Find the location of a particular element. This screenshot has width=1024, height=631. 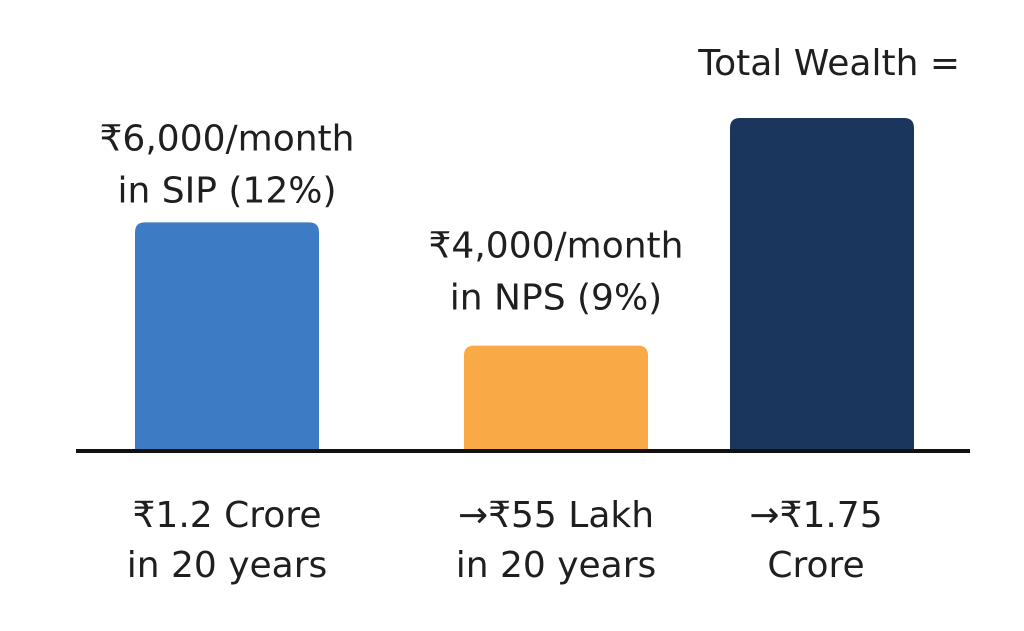

bottom-label-total-2: Crore is located at coordinates (815, 565).